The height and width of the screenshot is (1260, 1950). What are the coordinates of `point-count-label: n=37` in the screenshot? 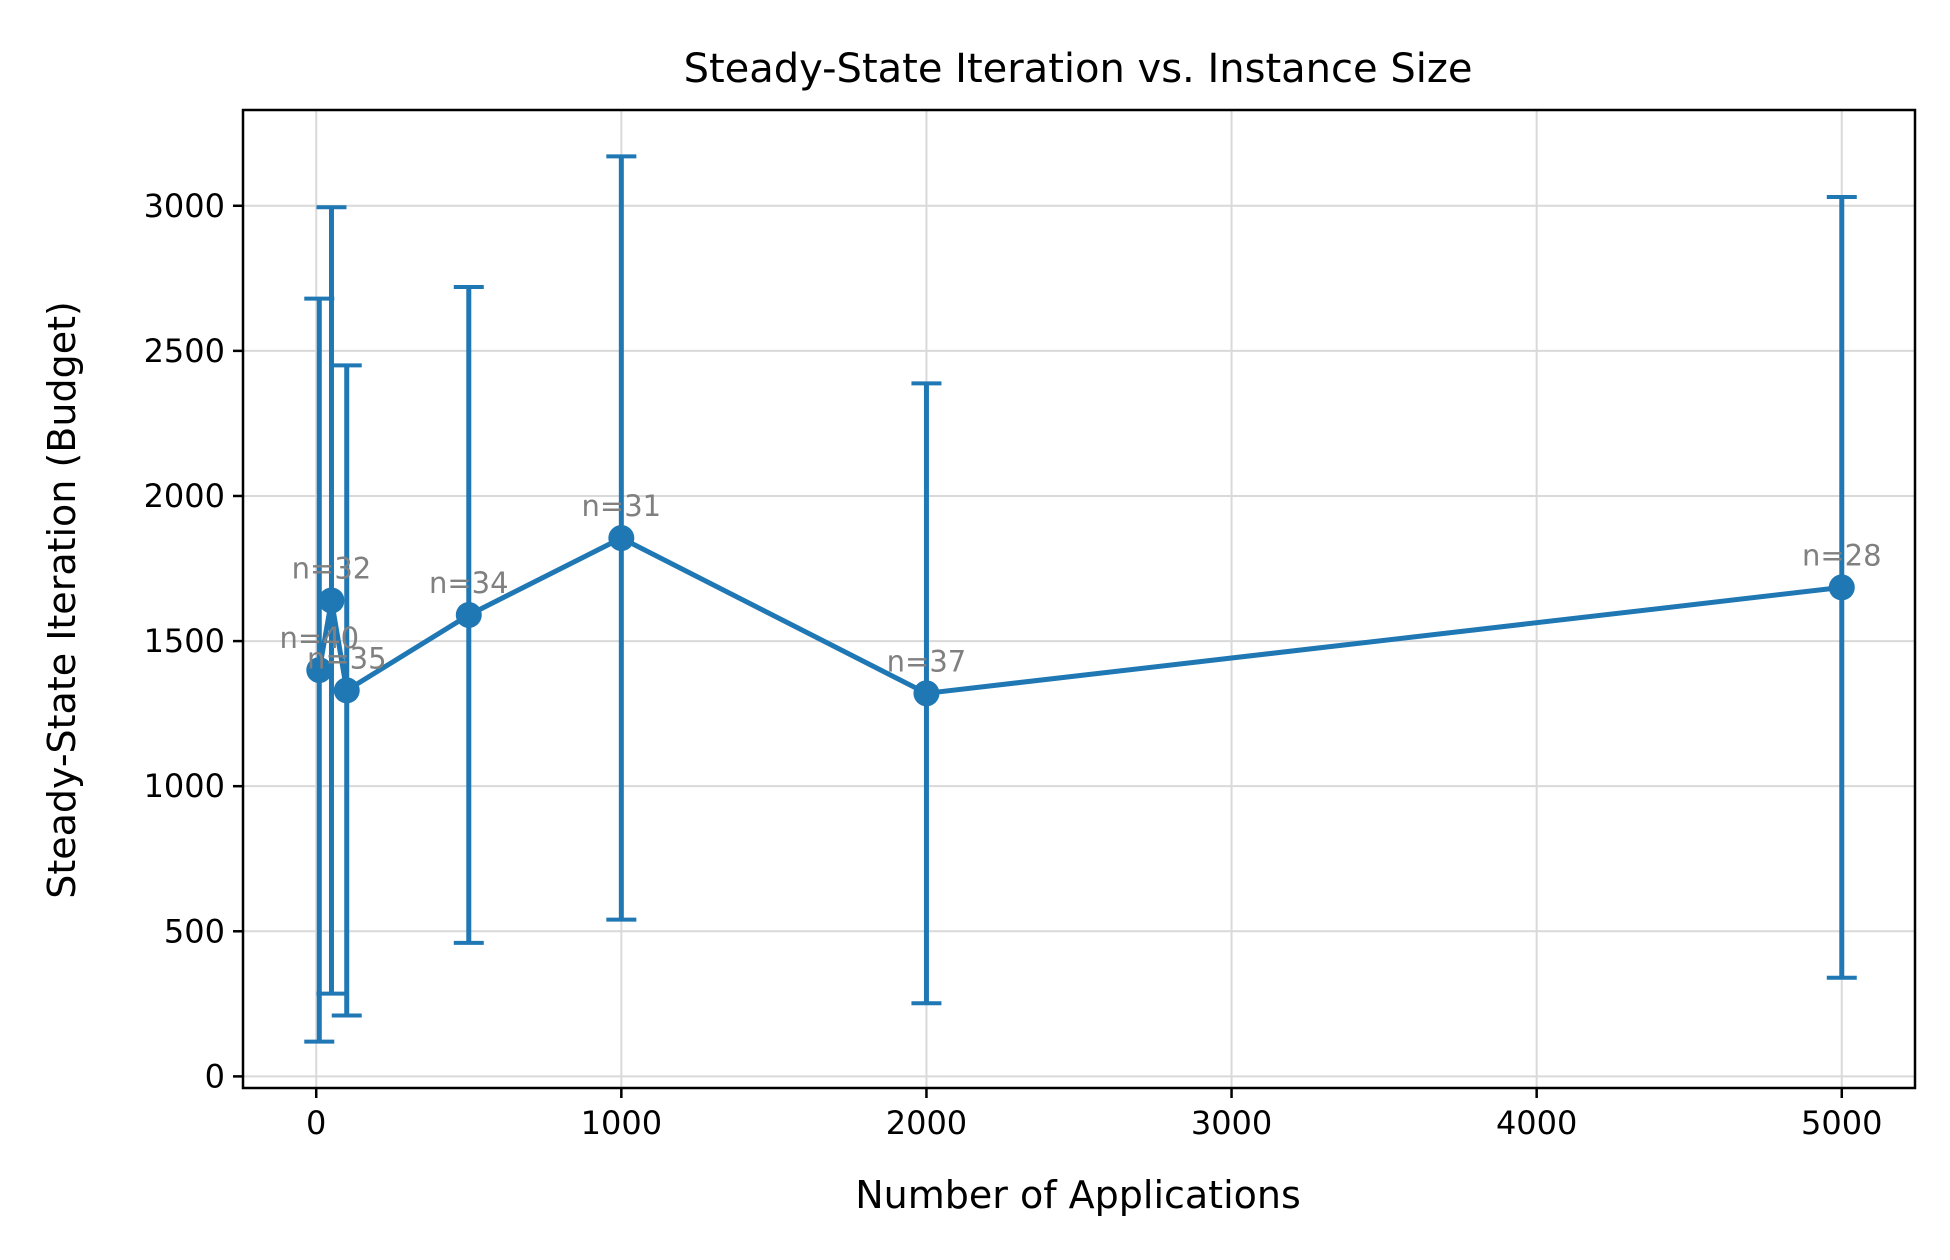 It's located at (927, 661).